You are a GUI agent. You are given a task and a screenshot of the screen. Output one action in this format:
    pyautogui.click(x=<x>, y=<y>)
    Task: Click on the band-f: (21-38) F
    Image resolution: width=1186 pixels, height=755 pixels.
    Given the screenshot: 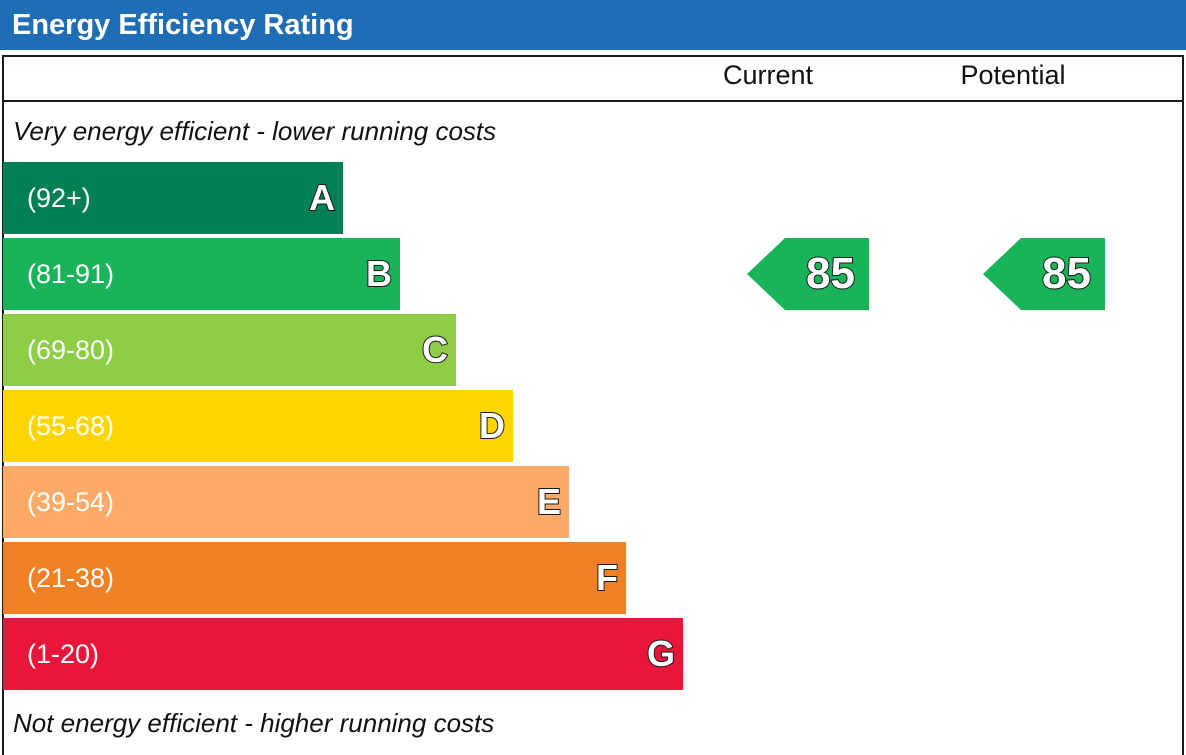 What is the action you would take?
    pyautogui.click(x=314, y=578)
    